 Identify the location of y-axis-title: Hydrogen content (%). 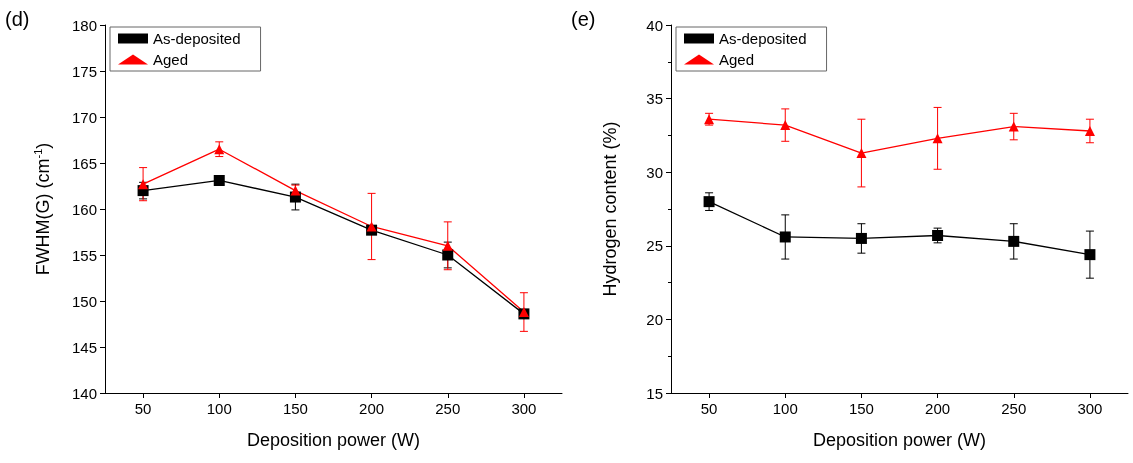
(610, 209).